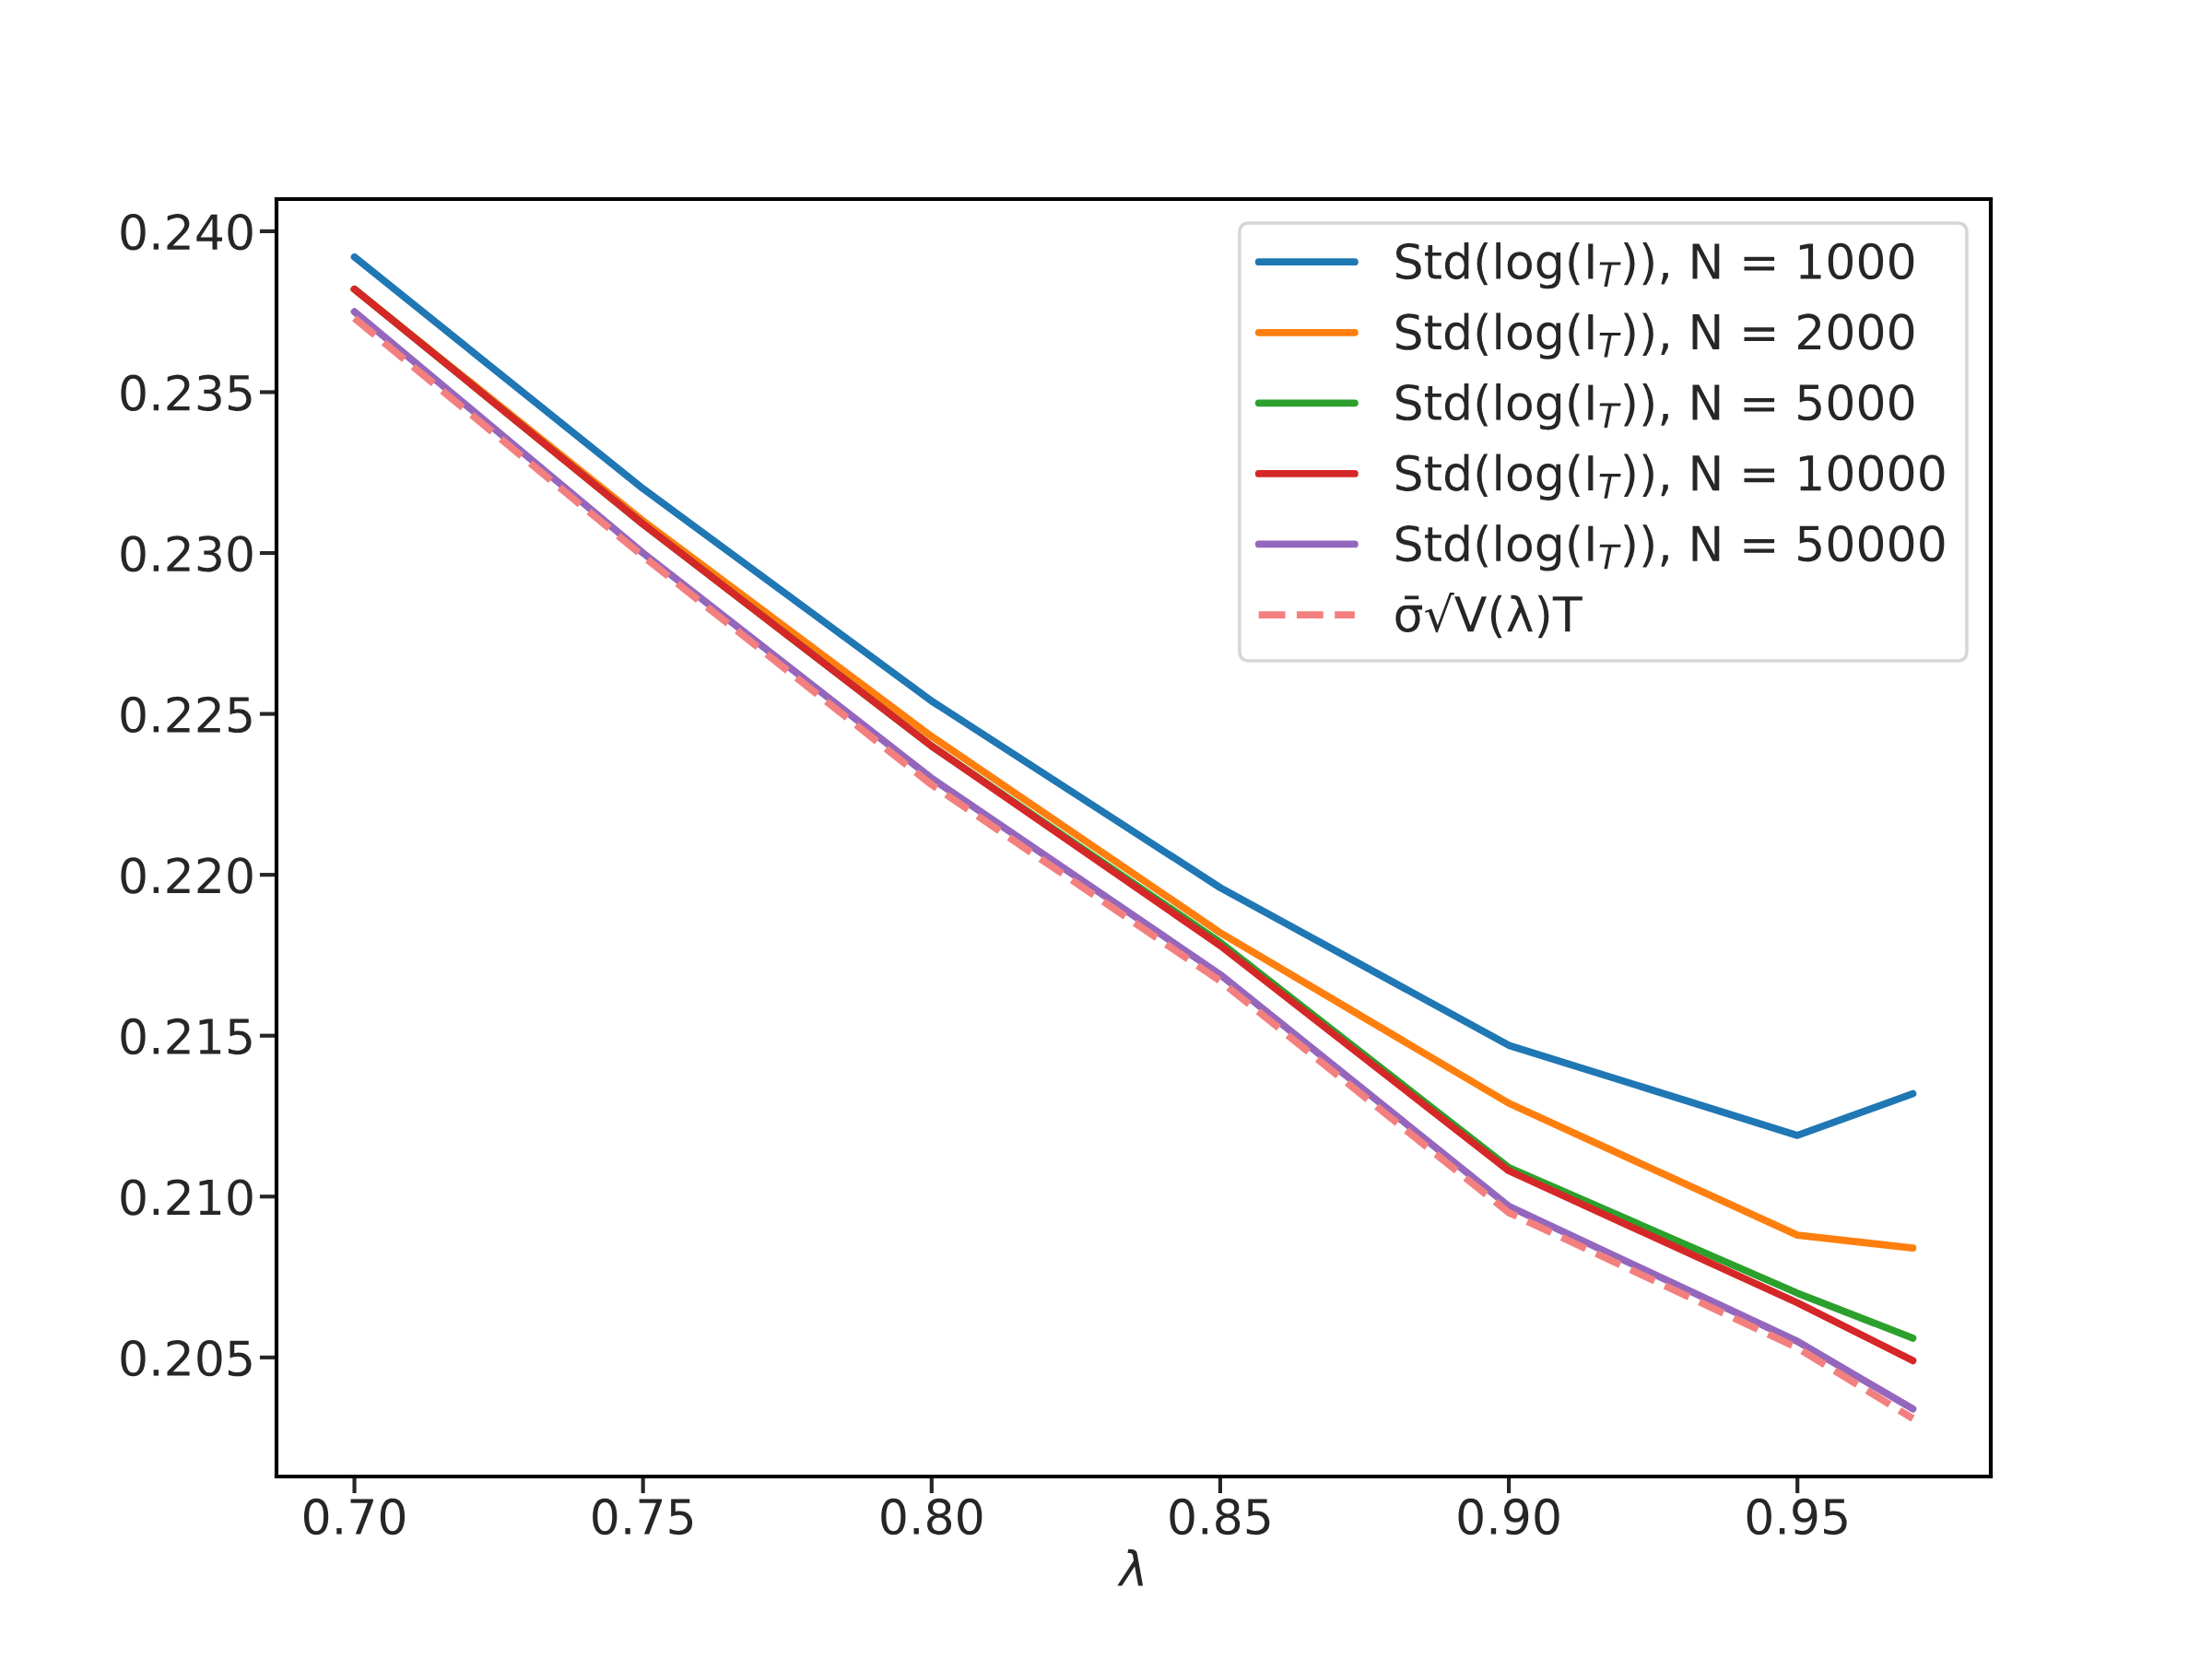 Image resolution: width=2212 pixels, height=1659 pixels. I want to click on x-tick-label: 0.90, so click(1508, 1516).